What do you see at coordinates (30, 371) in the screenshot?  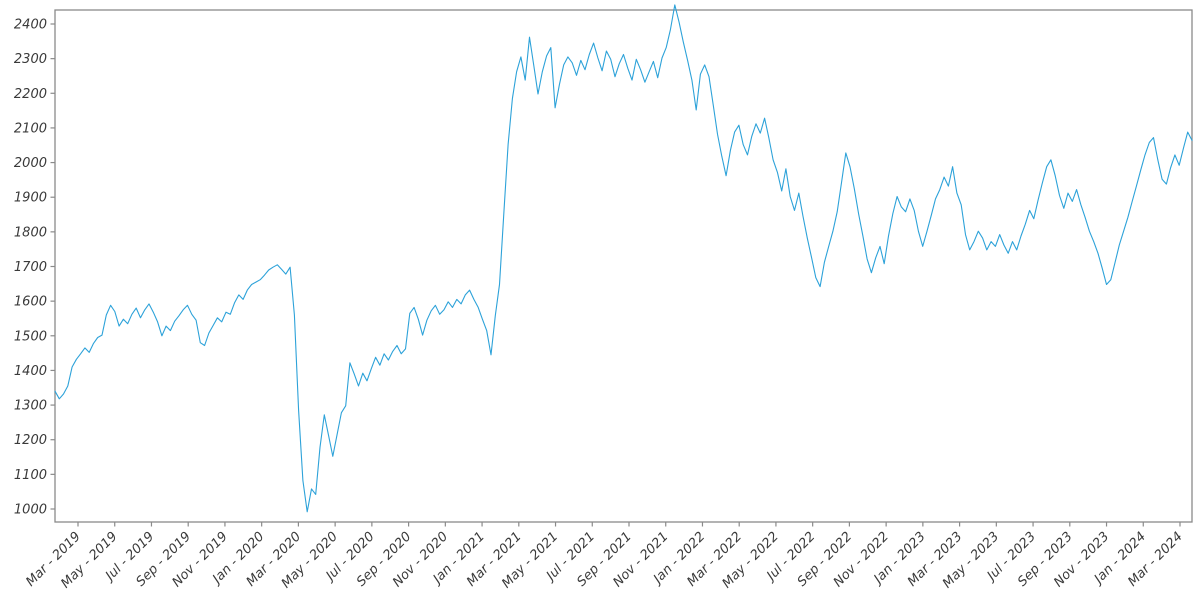 I see `y-tick-label: 1400` at bounding box center [30, 371].